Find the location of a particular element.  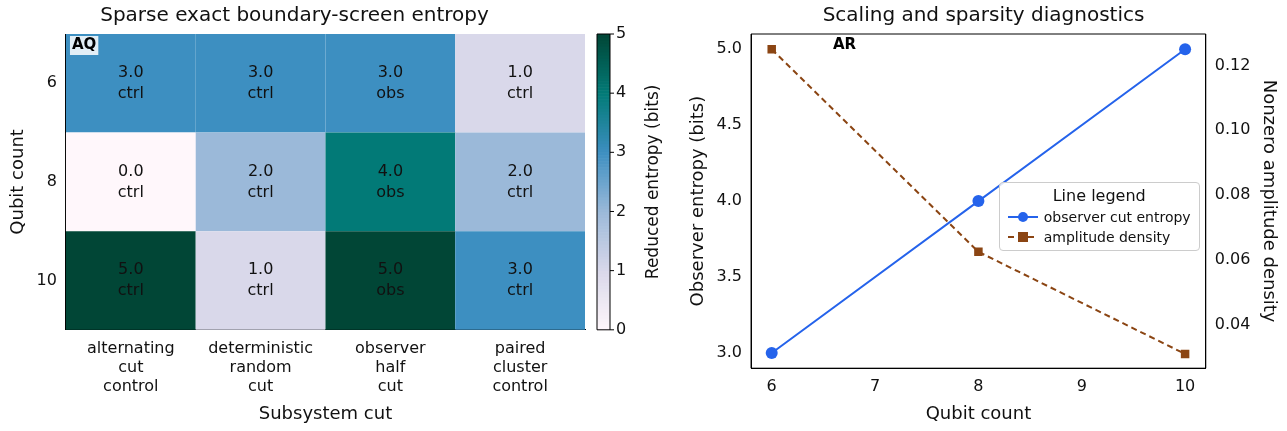

x-axis-title: Subsystem cut is located at coordinates (325, 412).